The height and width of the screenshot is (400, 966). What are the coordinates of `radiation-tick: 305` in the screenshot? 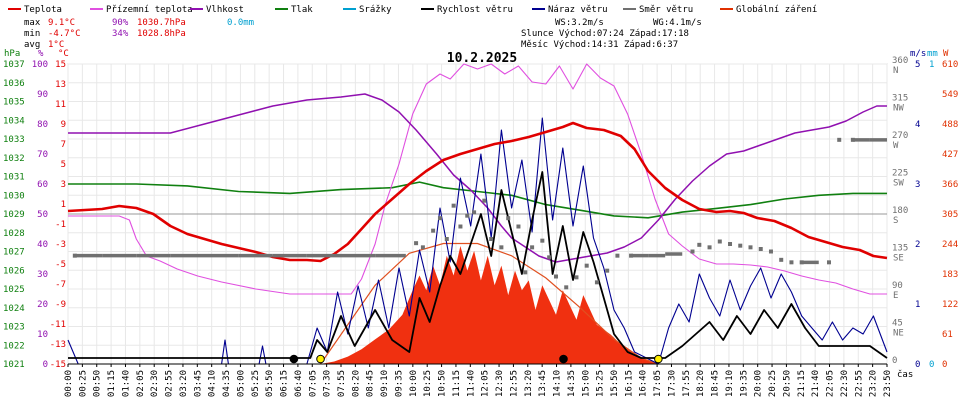 It's located at (950, 215).